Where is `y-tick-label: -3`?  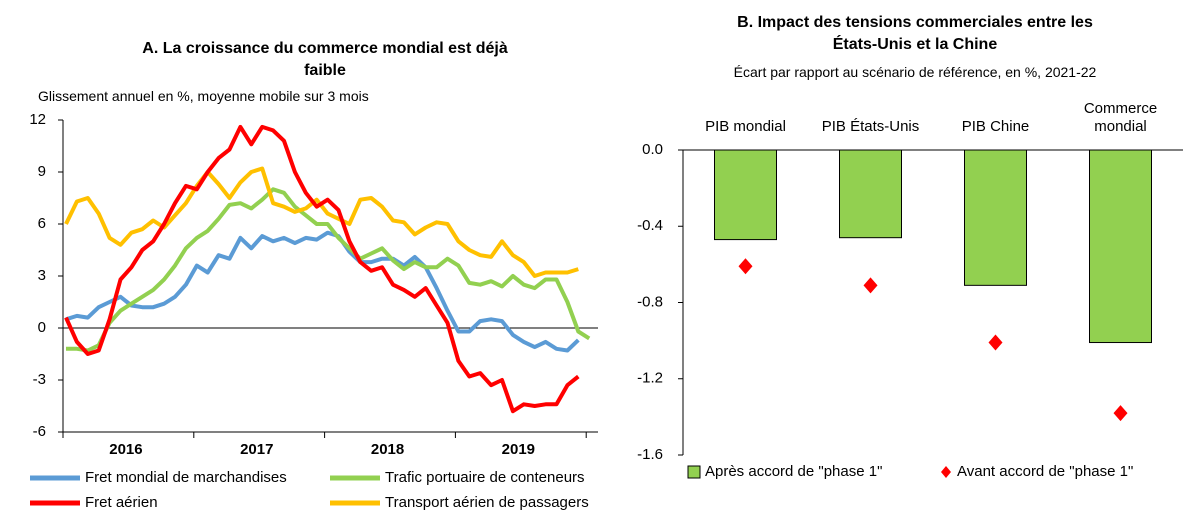 y-tick-label: -3 is located at coordinates (39, 379).